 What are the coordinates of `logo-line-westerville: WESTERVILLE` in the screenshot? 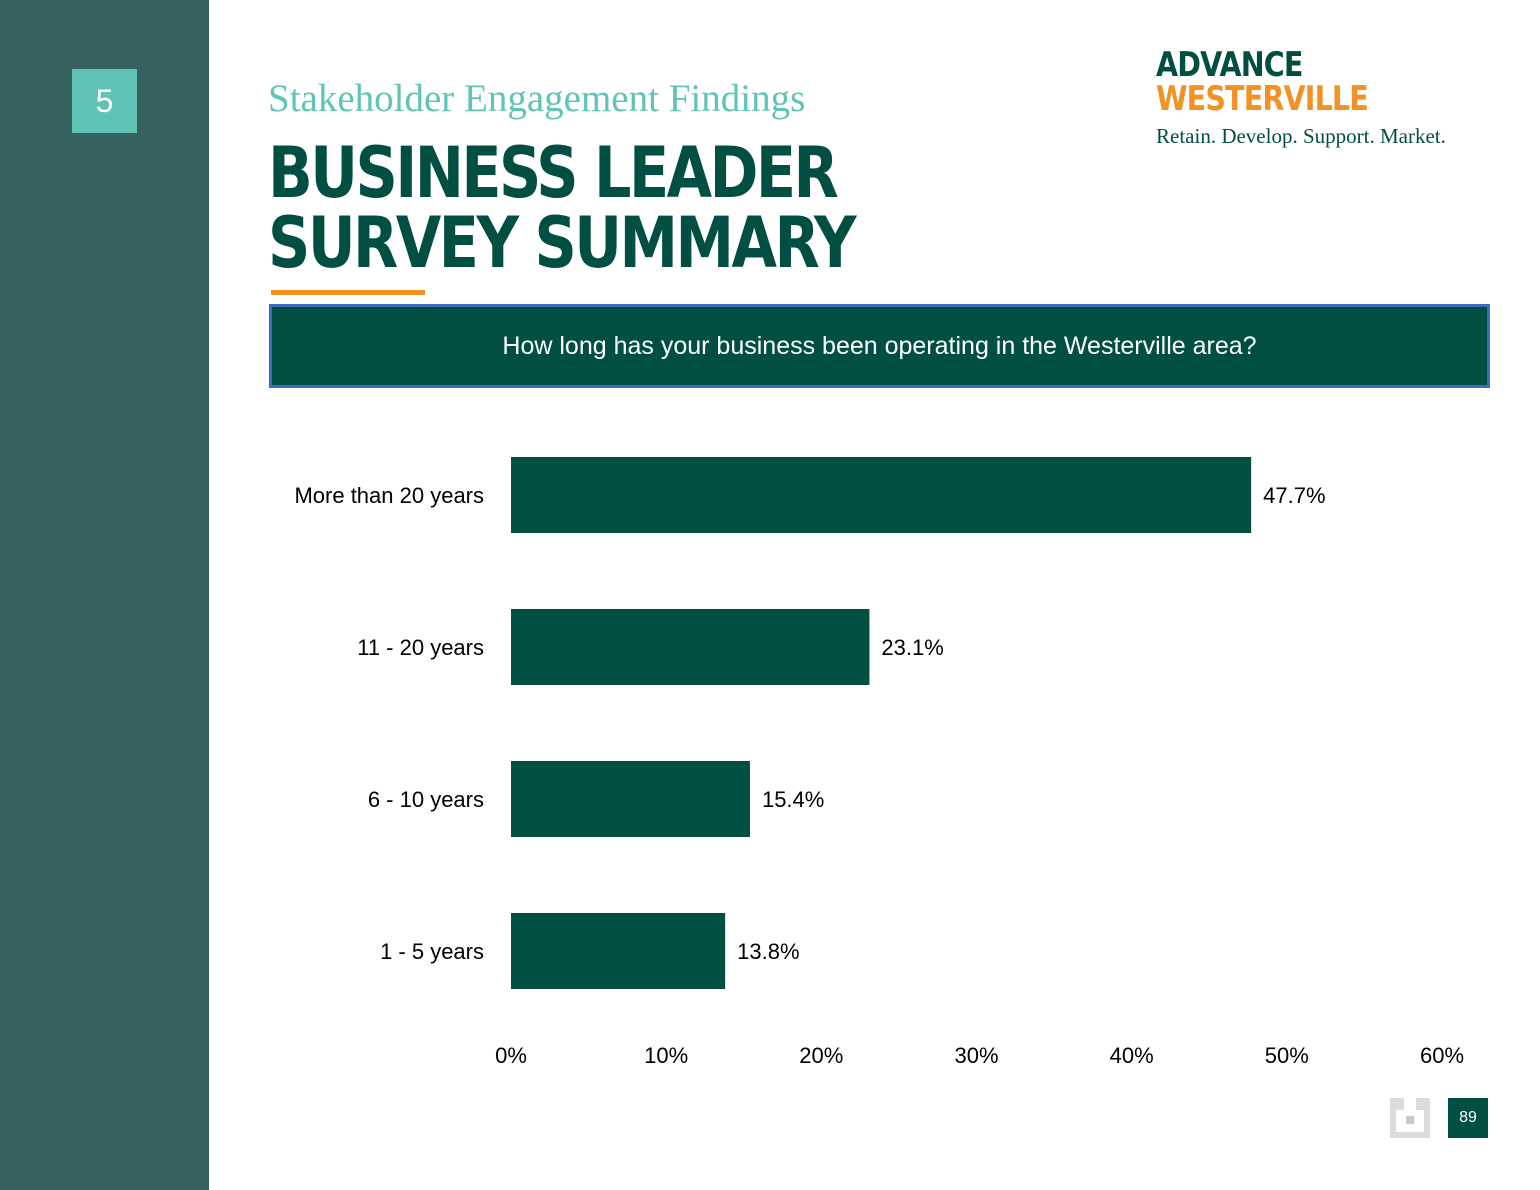 It's located at (1262, 99).